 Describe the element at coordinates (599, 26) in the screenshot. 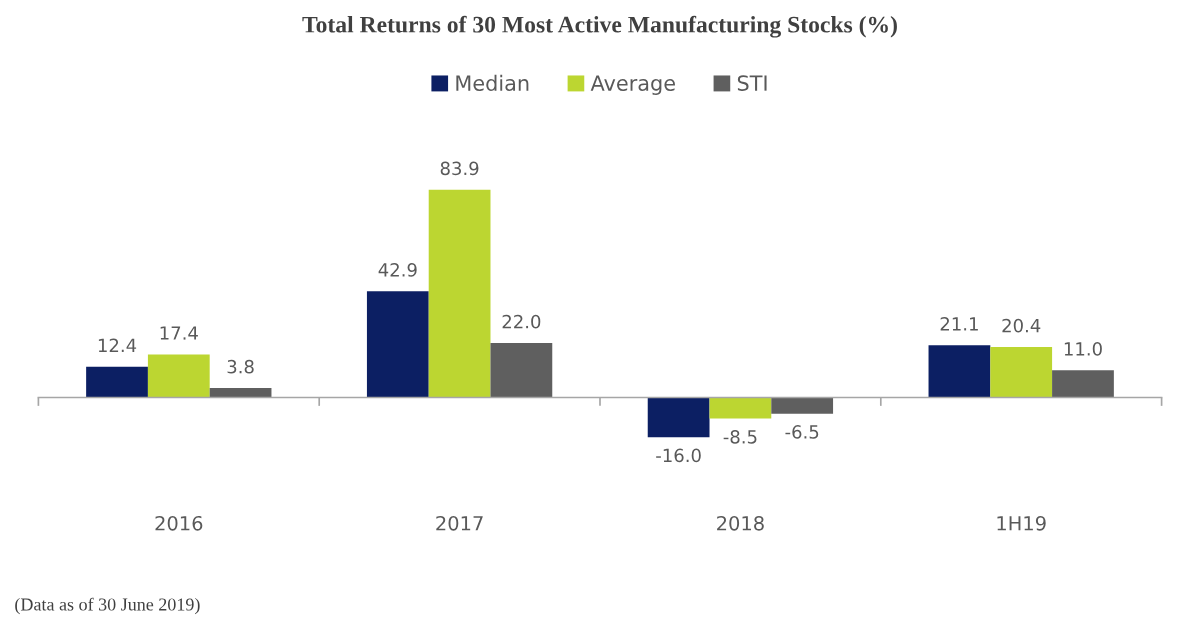

I see `chart-title: Total Returns of 30 Most Active Manufacturing Stocks (%)` at that location.